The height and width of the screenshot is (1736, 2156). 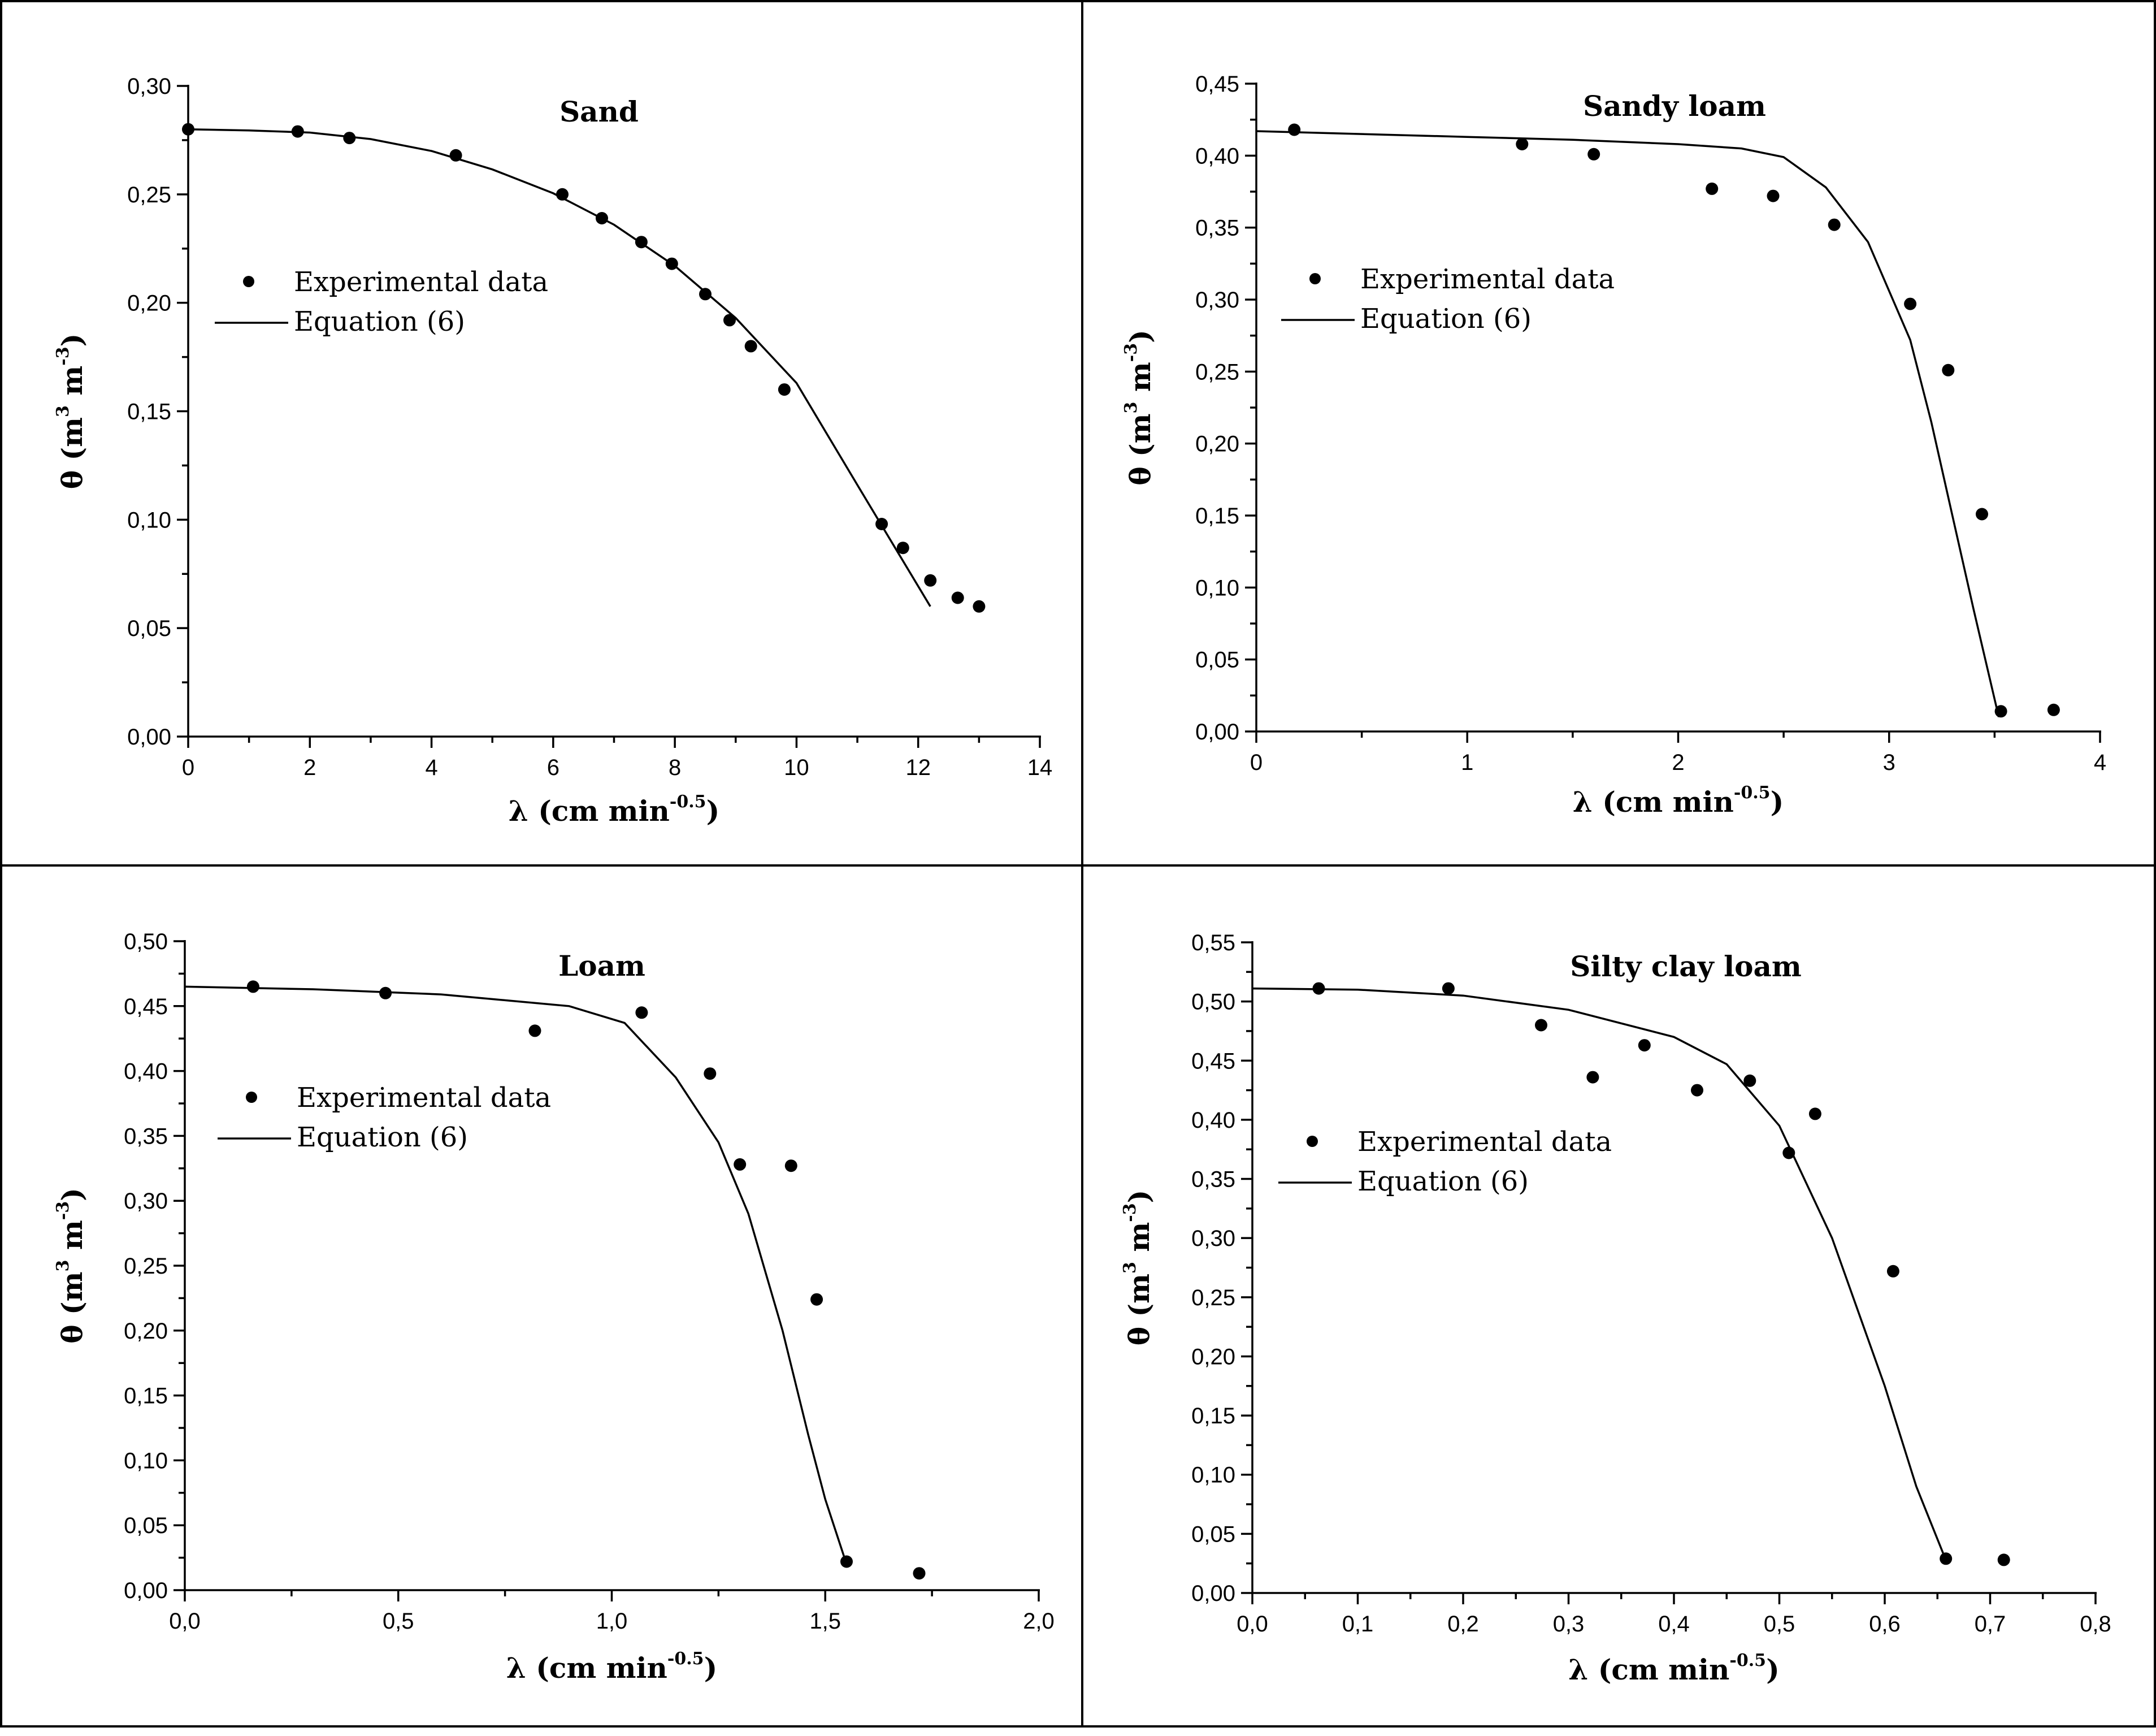 What do you see at coordinates (1463, 1624) in the screenshot?
I see `x-tick-label: 0,2` at bounding box center [1463, 1624].